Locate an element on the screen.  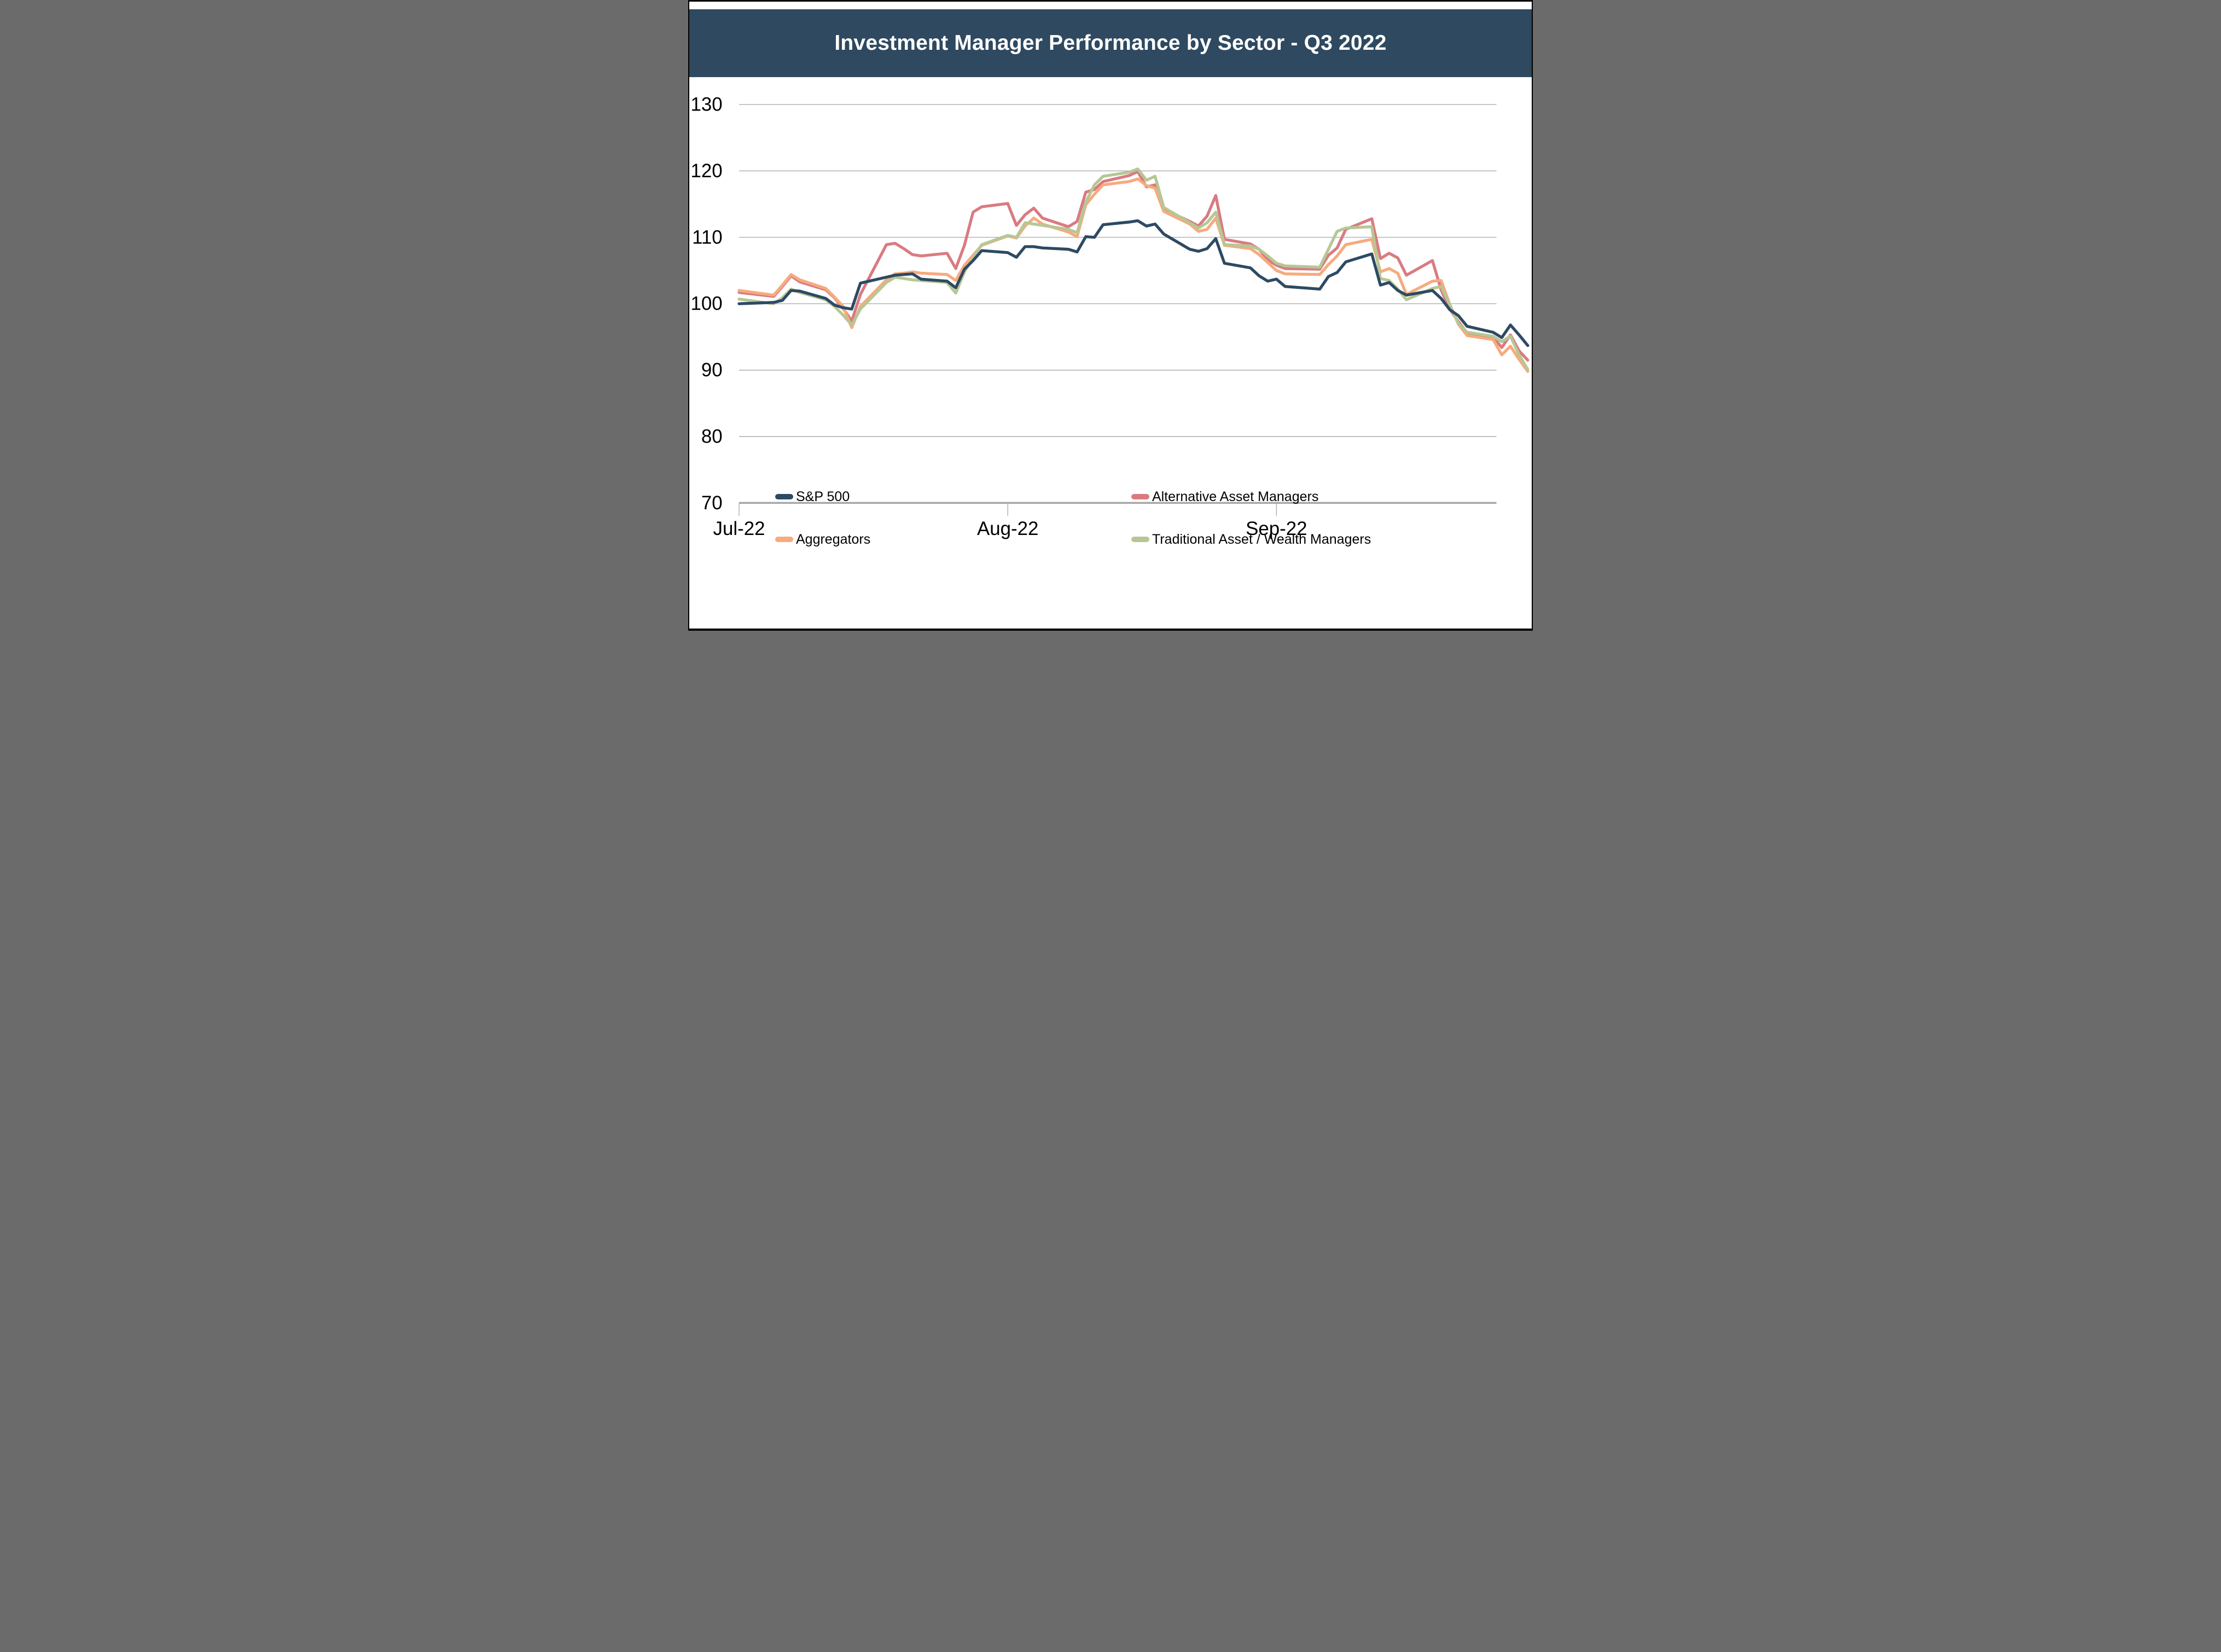
series-line-aggregators is located at coordinates (1133, 275).